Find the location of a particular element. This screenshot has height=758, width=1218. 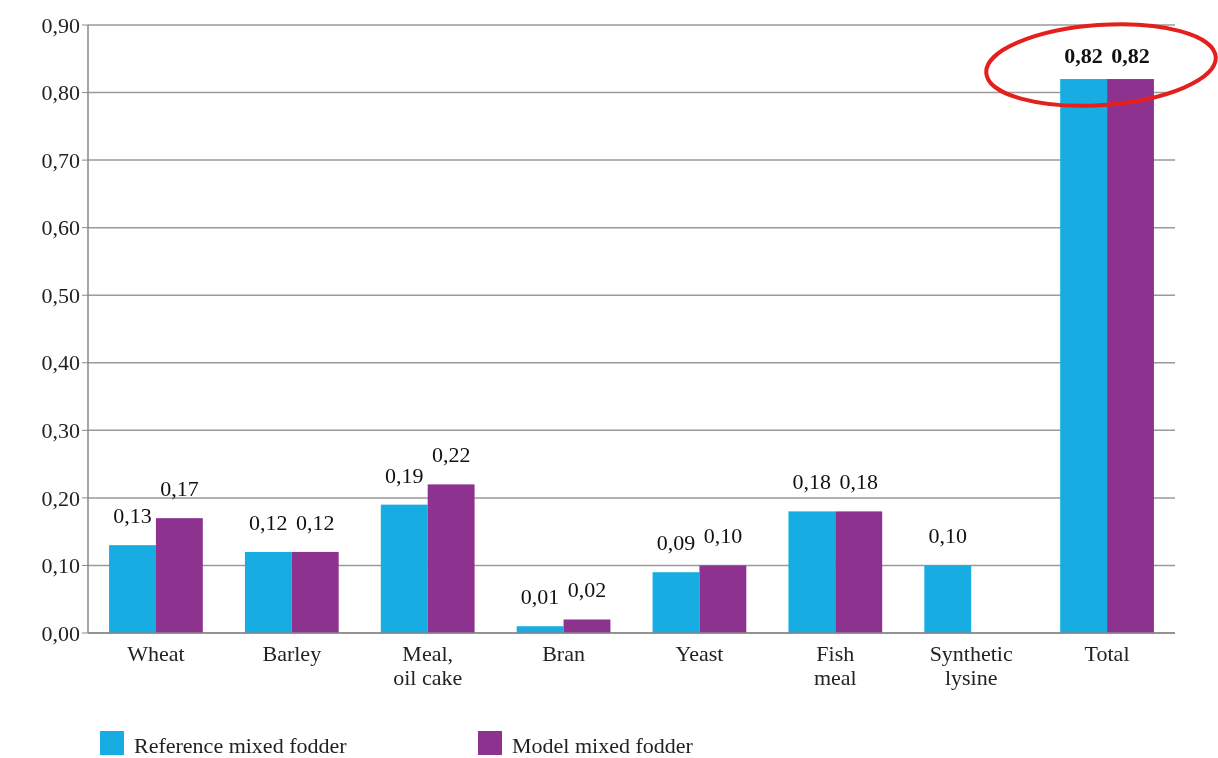

x-tick-label: Fish meal is located at coordinates (835, 665).